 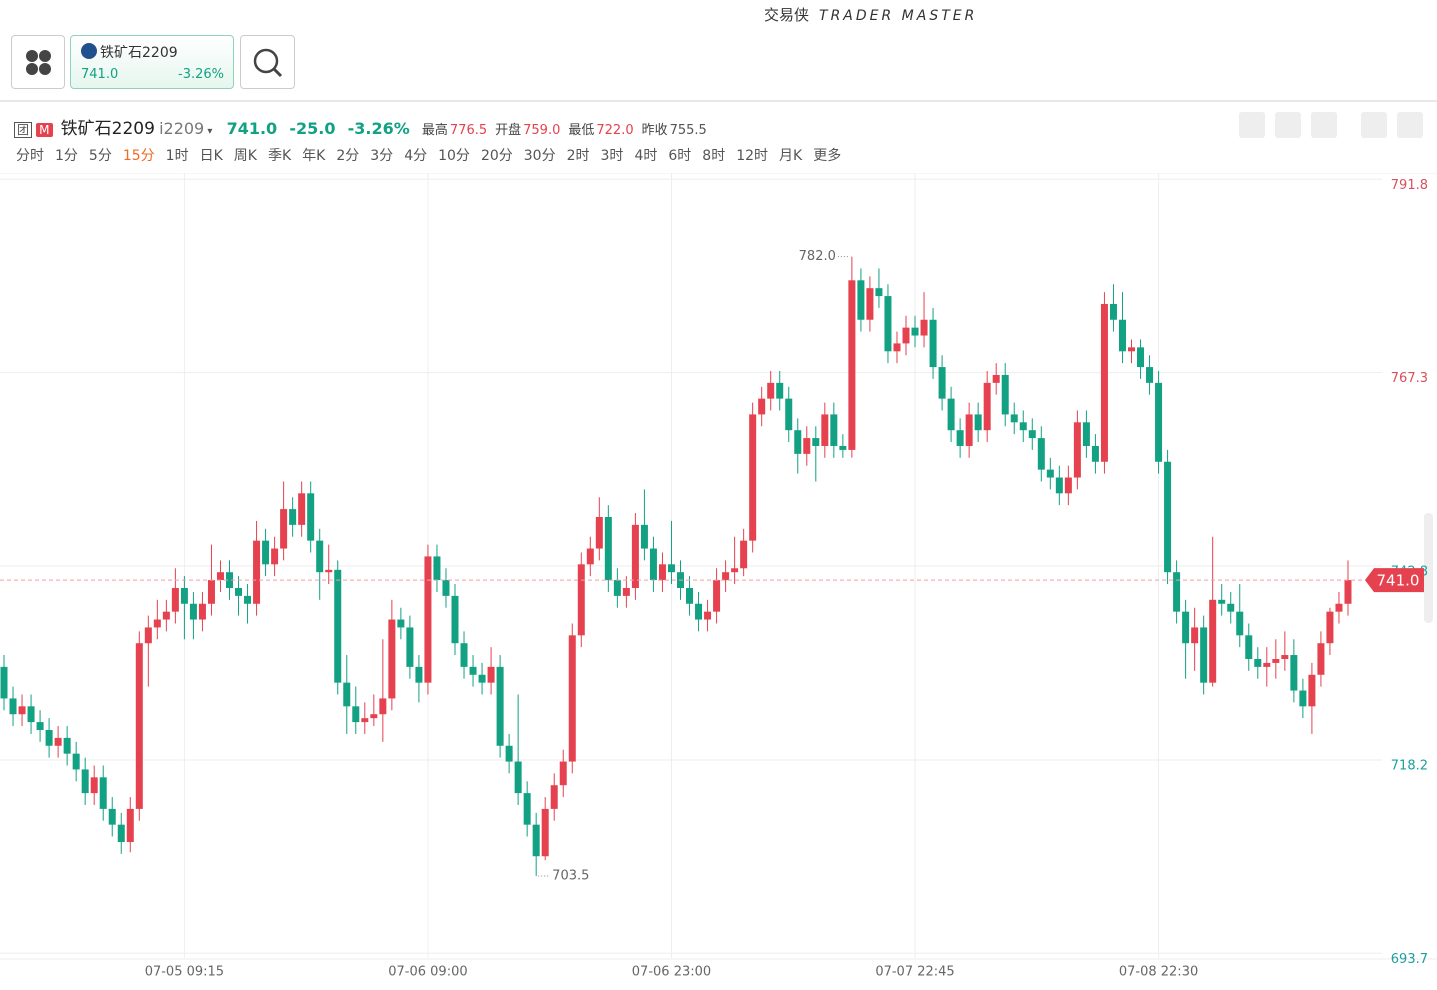 What do you see at coordinates (827, 156) in the screenshot?
I see `period-tab: 更多` at bounding box center [827, 156].